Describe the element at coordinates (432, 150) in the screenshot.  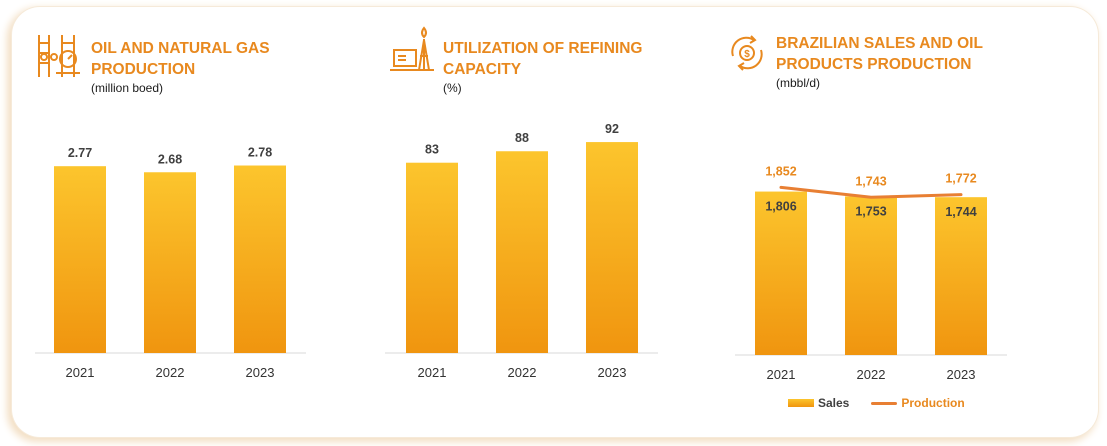
I see `bar-value-label: 83` at that location.